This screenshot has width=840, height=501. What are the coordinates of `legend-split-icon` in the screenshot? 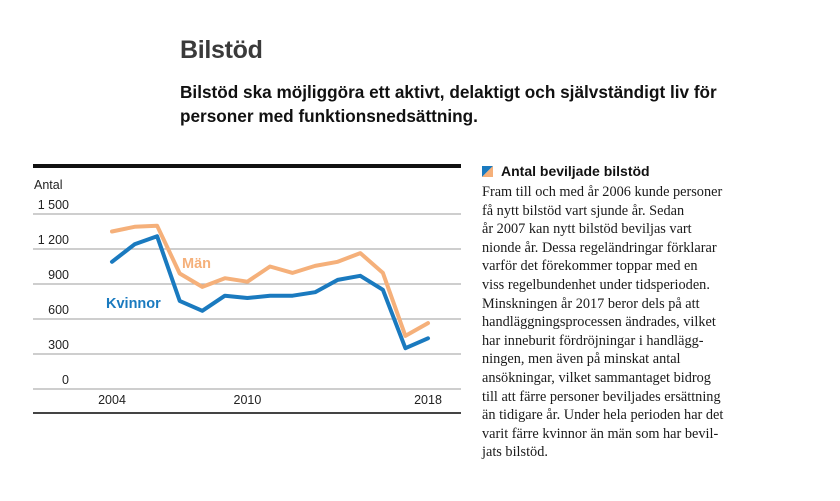 It's located at (487, 171).